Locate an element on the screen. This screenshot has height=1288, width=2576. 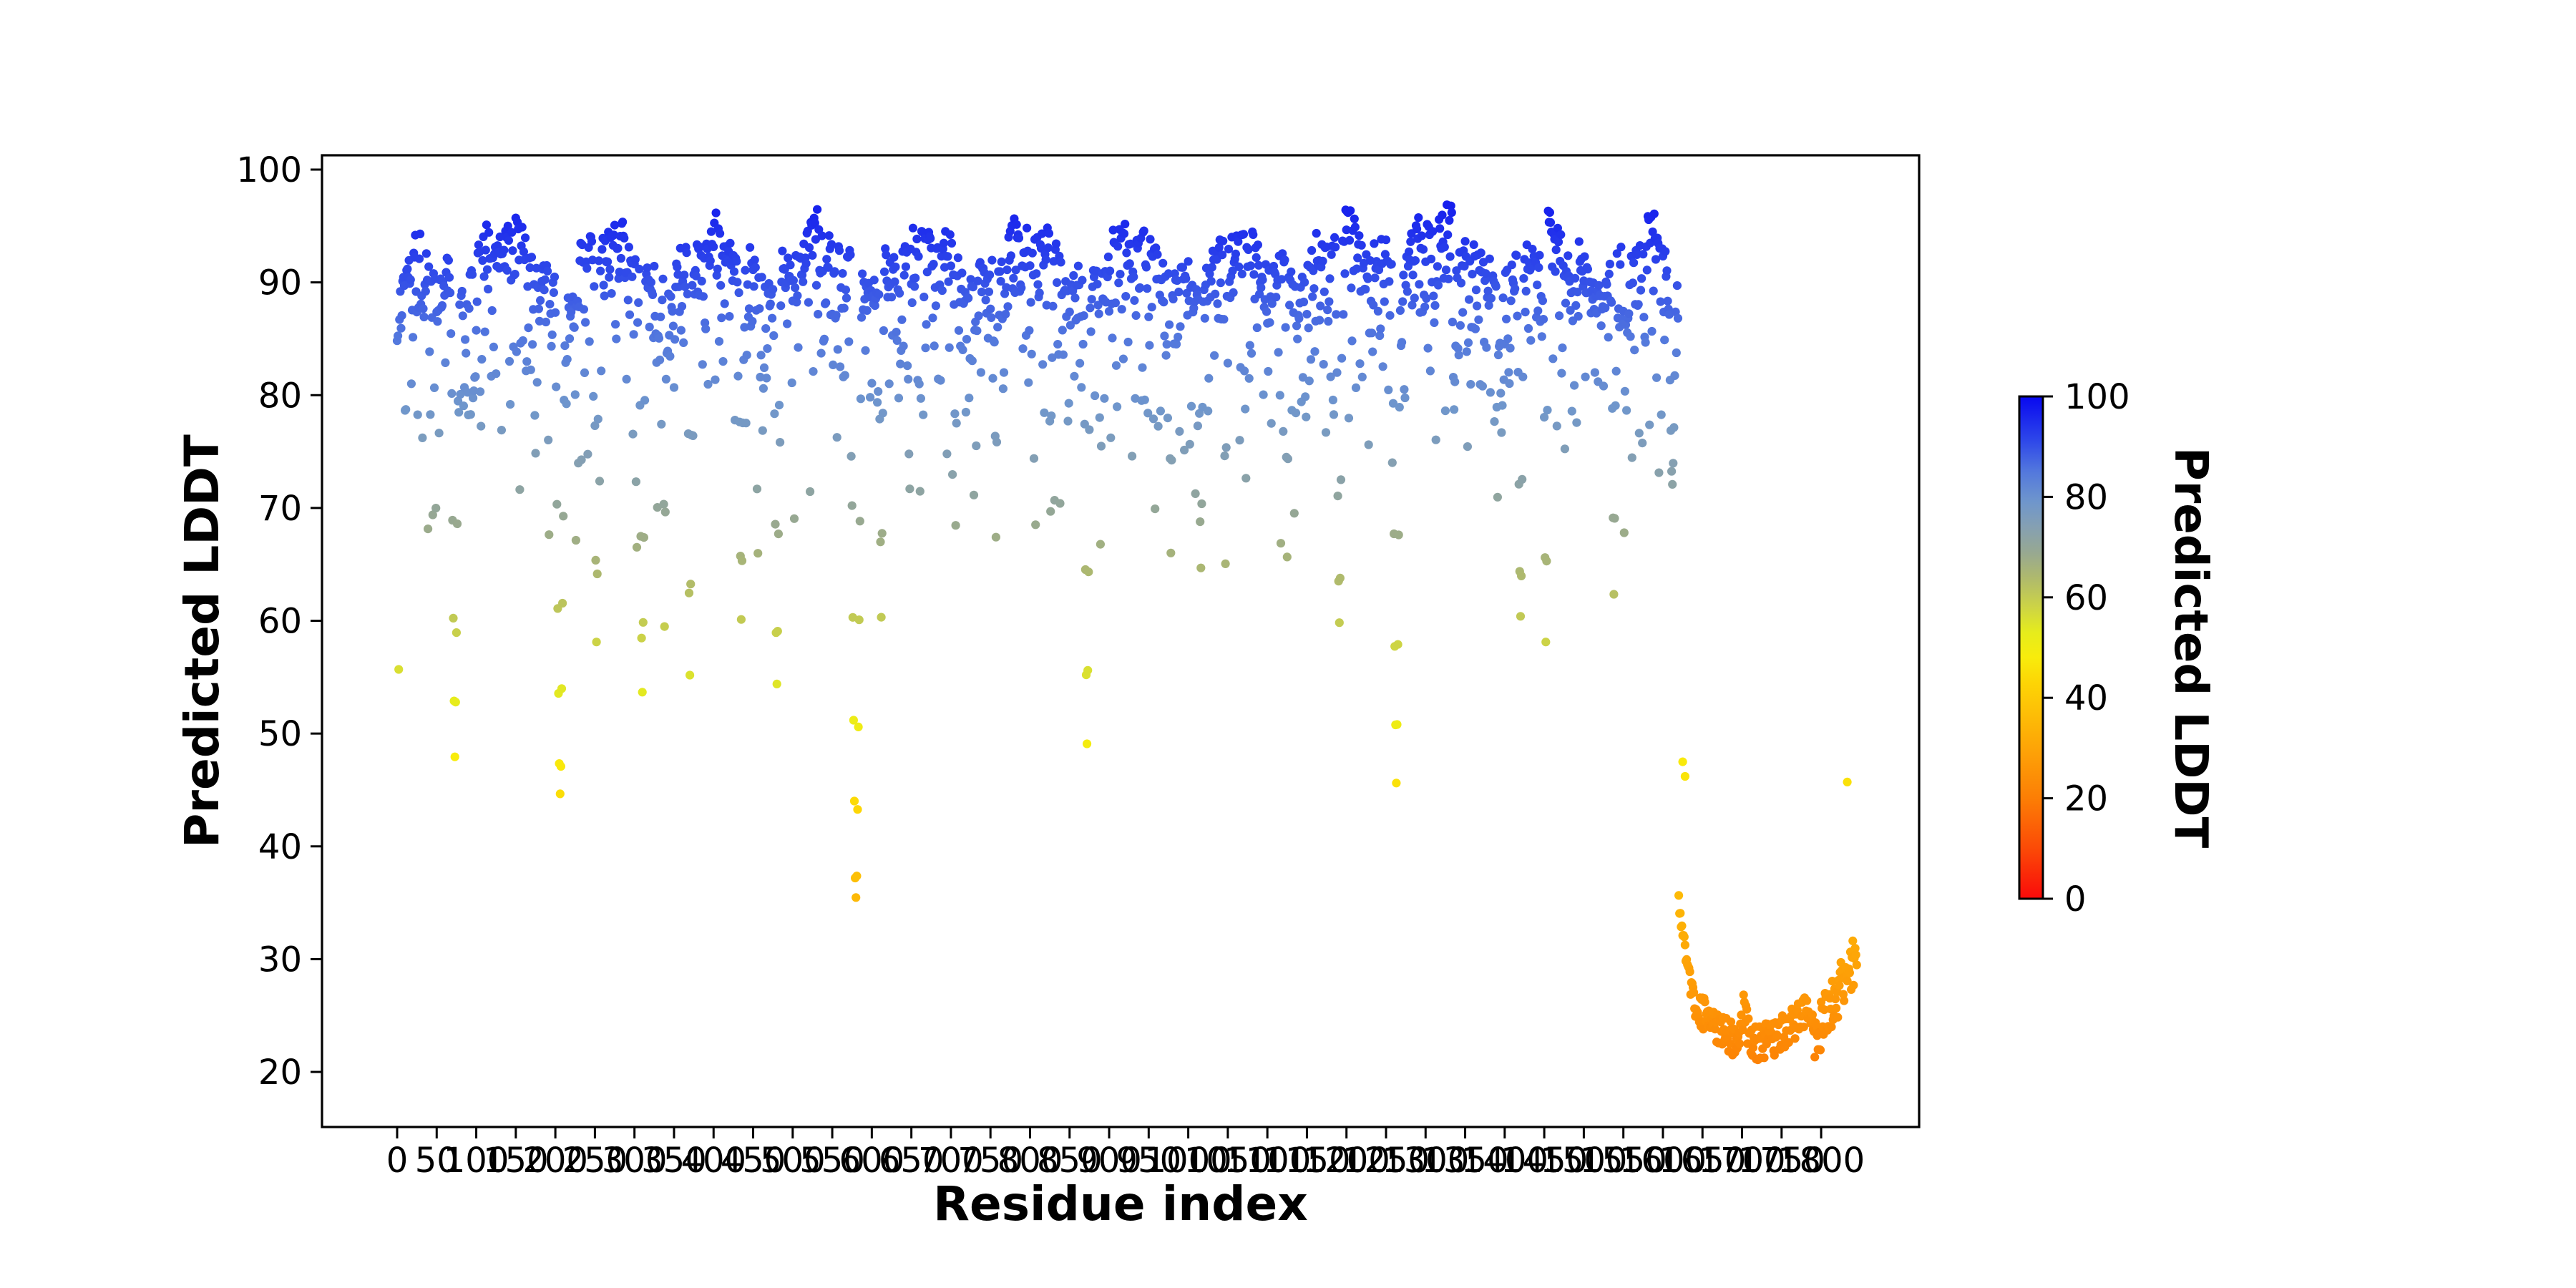
x-tick-label: 1250 is located at coordinates (1386, 1161).